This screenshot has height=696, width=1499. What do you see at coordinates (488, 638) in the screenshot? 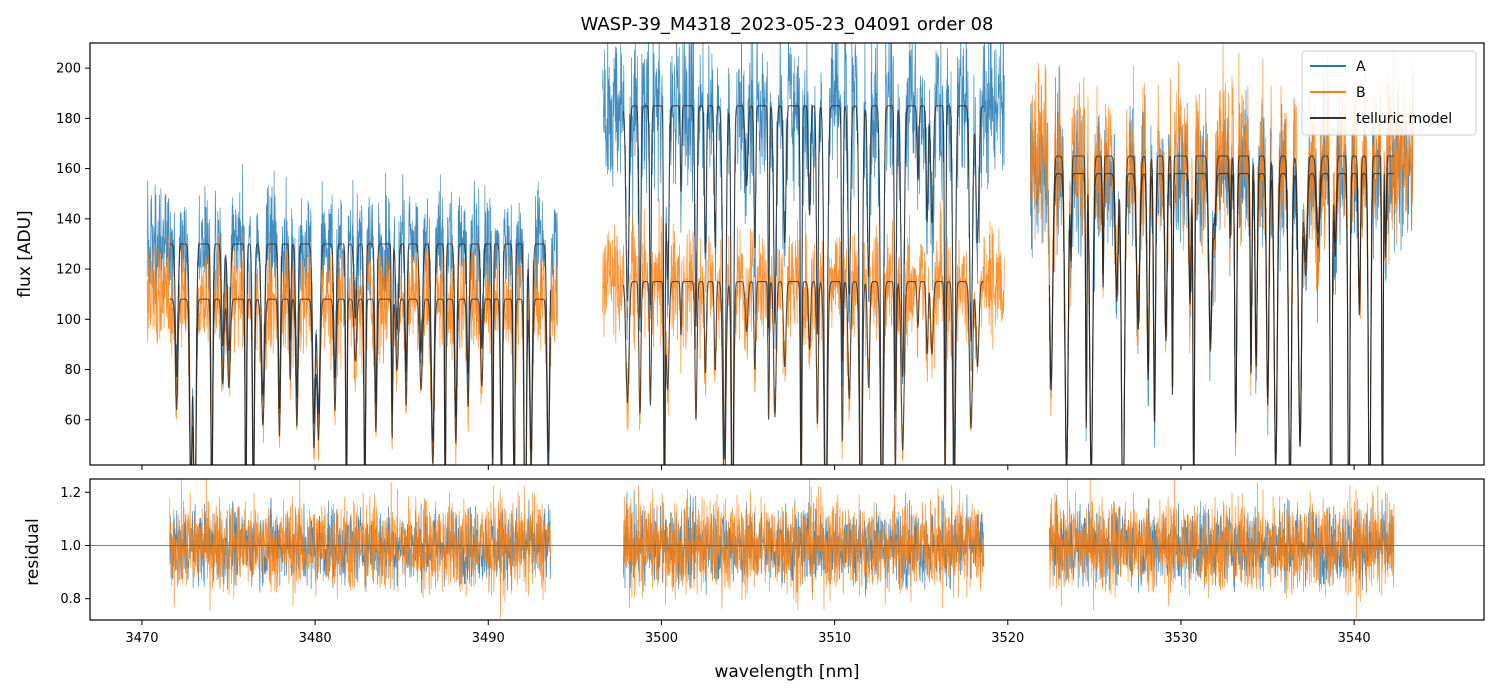
I see `residual-x-tick-label: 3490` at bounding box center [488, 638].